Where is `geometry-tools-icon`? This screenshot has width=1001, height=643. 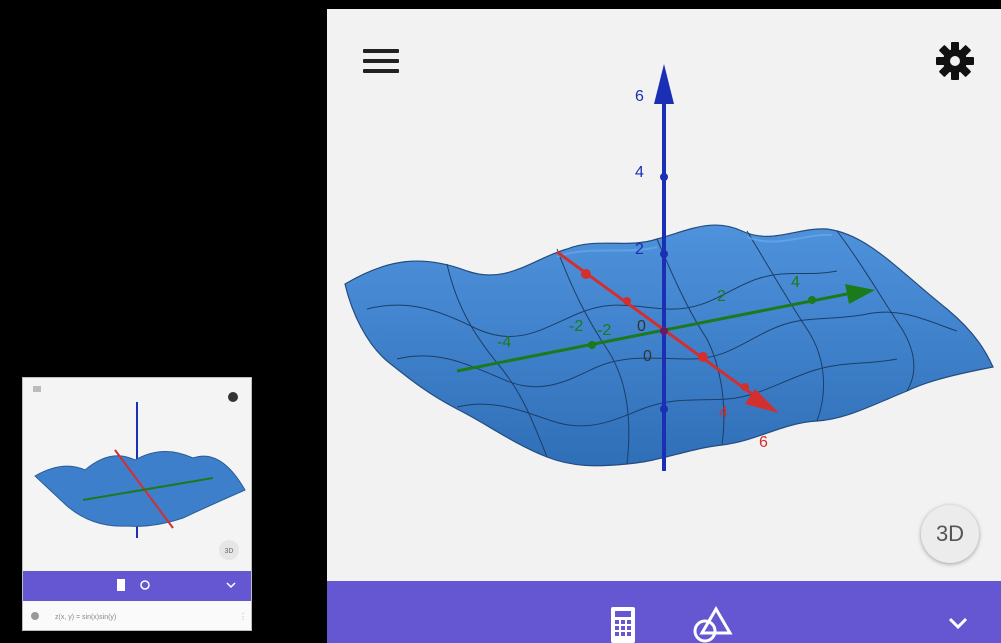
geometry-tools-icon is located at coordinates (713, 624).